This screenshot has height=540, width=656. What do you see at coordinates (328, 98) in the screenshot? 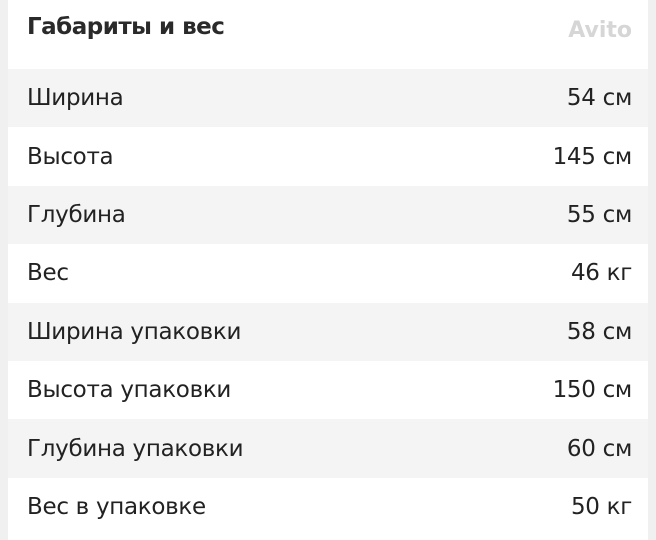
I see `spec-row-width: Ширина 54 см` at bounding box center [328, 98].